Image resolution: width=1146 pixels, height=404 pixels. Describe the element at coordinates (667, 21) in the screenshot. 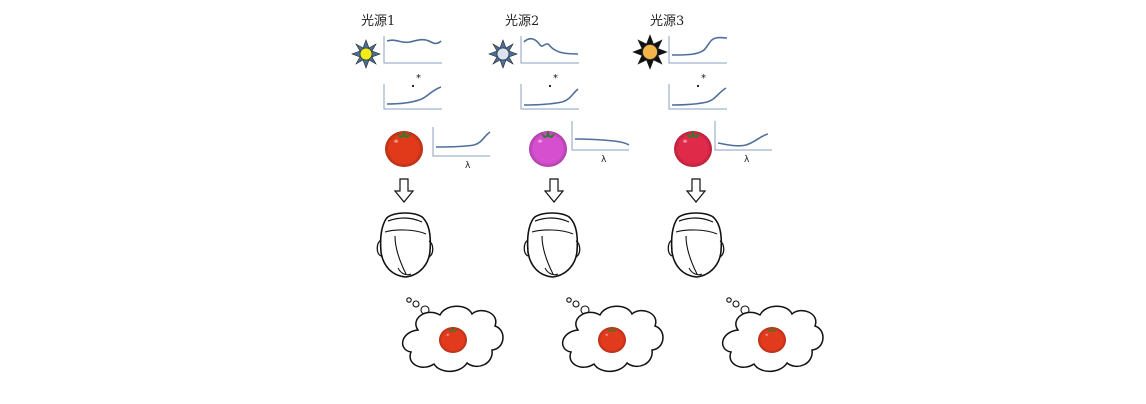

I see `light-source-3-label: 光源3` at that location.